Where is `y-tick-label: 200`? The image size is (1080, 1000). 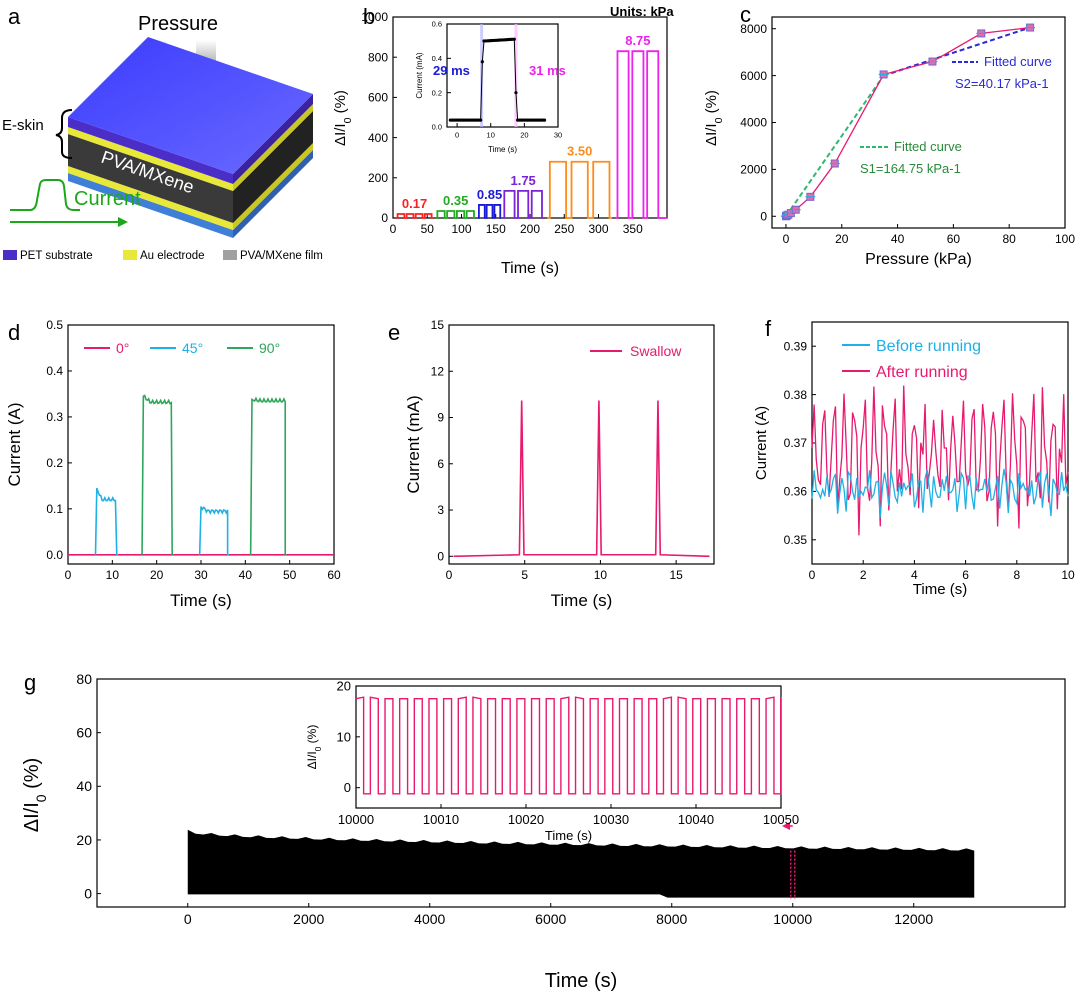
y-tick-label: 200 is located at coordinates (378, 178).